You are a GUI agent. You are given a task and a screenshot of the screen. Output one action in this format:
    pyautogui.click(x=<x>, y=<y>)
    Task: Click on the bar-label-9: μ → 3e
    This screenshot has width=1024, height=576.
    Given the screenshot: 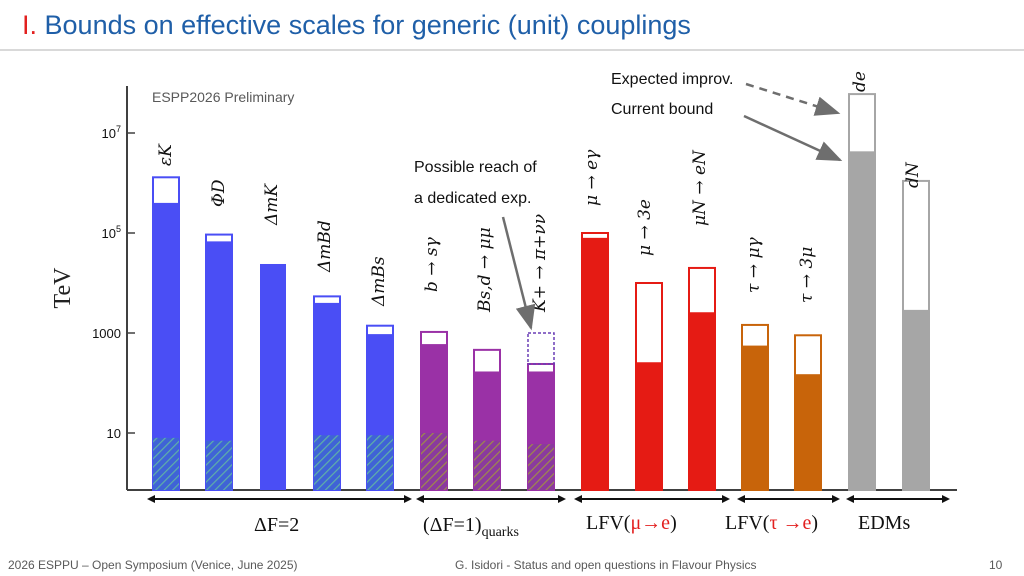 What is the action you would take?
    pyautogui.click(x=645, y=227)
    